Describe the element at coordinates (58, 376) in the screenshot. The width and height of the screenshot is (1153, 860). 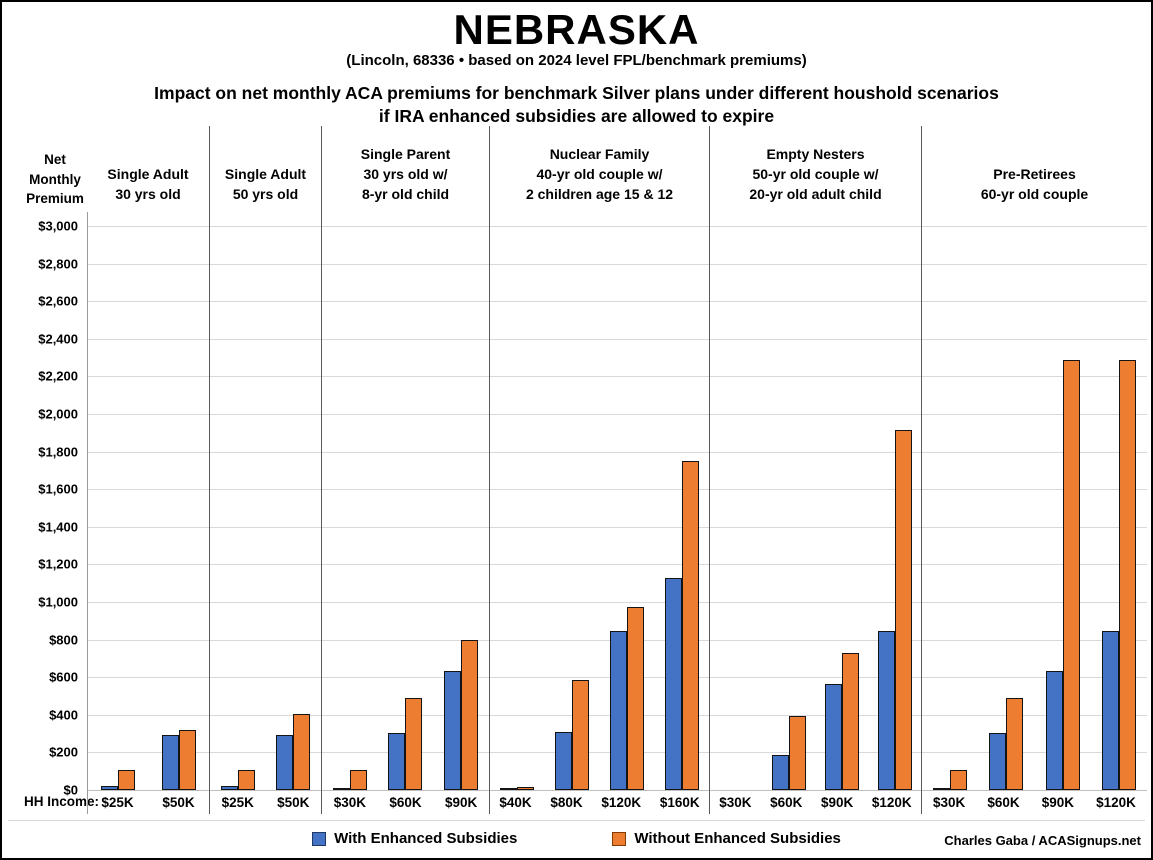
I see `y-tick-label: $2,200` at that location.